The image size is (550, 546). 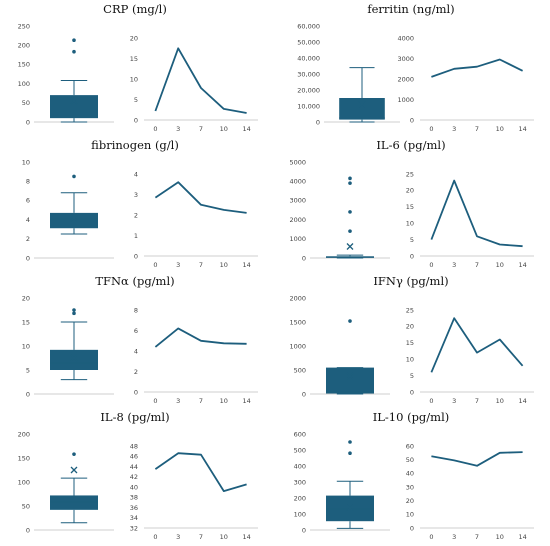 What do you see at coordinates (308, 74) in the screenshot?
I see `box-y-tick-label: 30,000` at bounding box center [308, 74].